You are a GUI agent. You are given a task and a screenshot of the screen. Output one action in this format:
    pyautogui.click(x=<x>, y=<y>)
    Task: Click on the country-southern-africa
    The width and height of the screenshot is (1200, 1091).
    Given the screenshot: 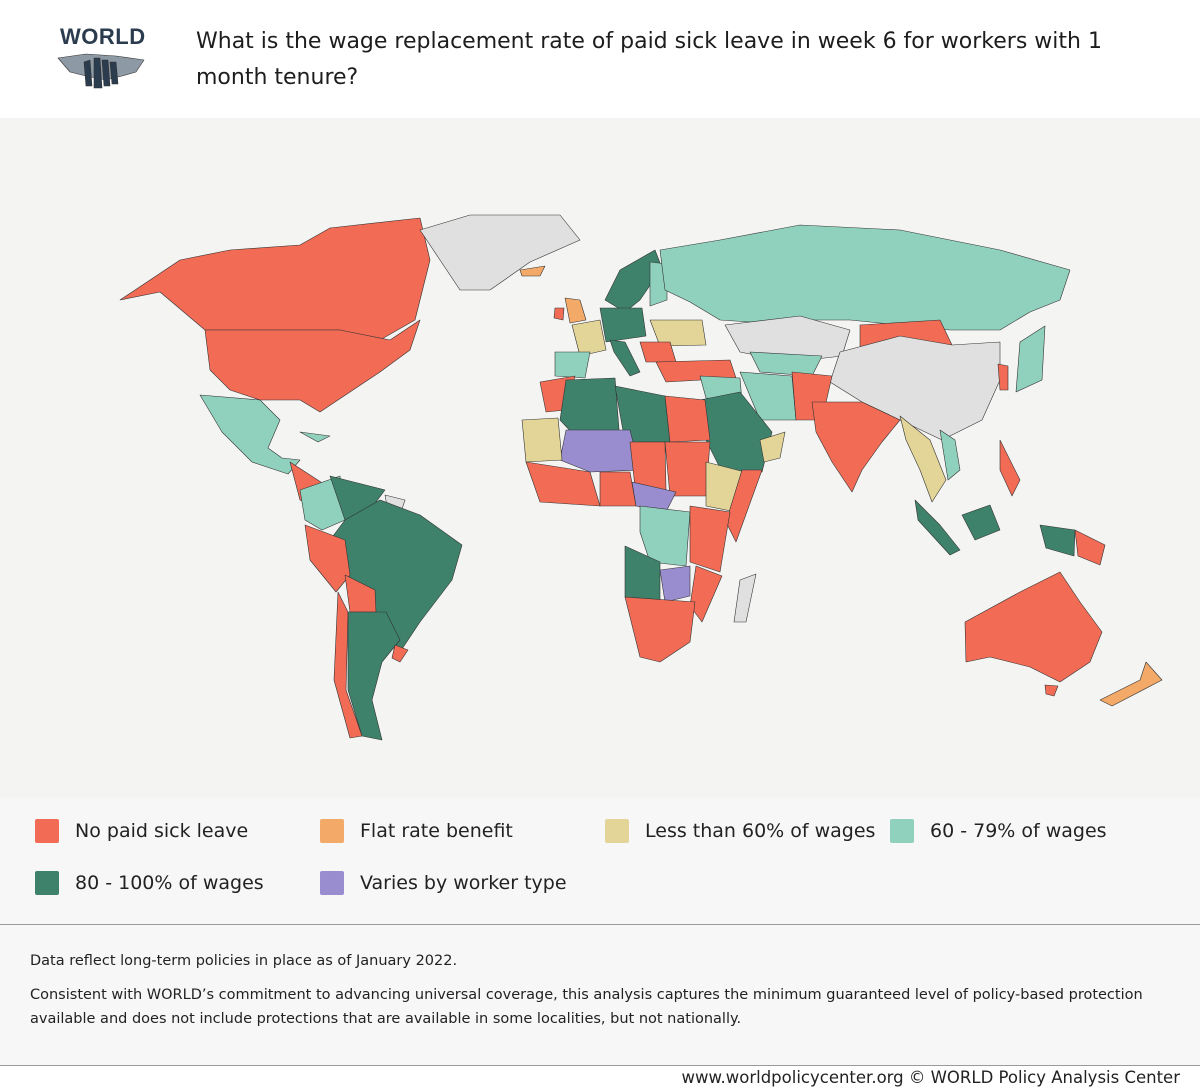 What is the action you would take?
    pyautogui.click(x=660, y=629)
    